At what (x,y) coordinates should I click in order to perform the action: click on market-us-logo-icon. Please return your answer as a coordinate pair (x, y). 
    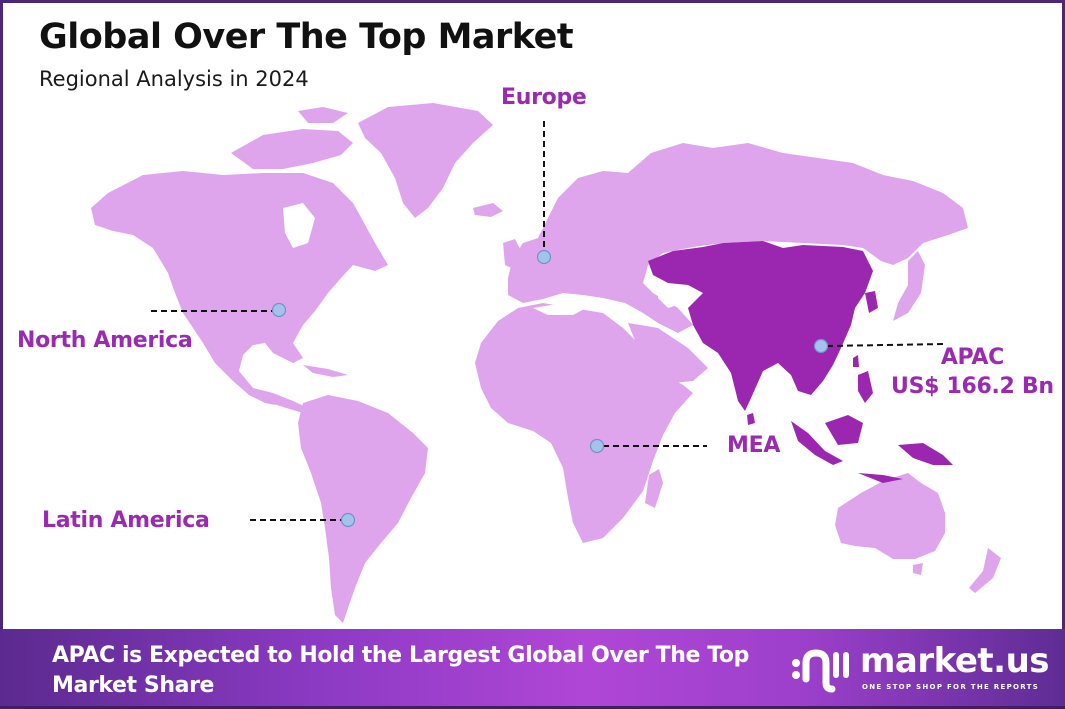
    Looking at the image, I should click on (820, 671).